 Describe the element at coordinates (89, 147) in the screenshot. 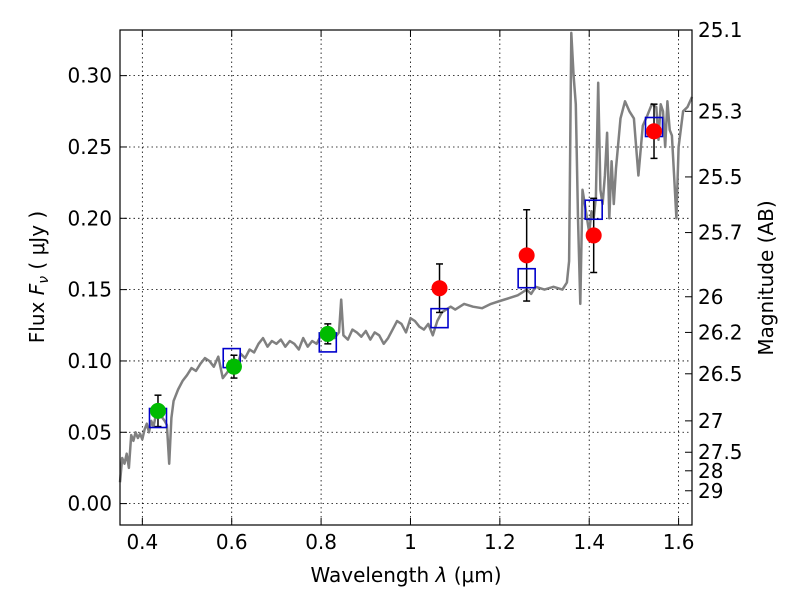

I see `y-tick-label: 0.25` at that location.